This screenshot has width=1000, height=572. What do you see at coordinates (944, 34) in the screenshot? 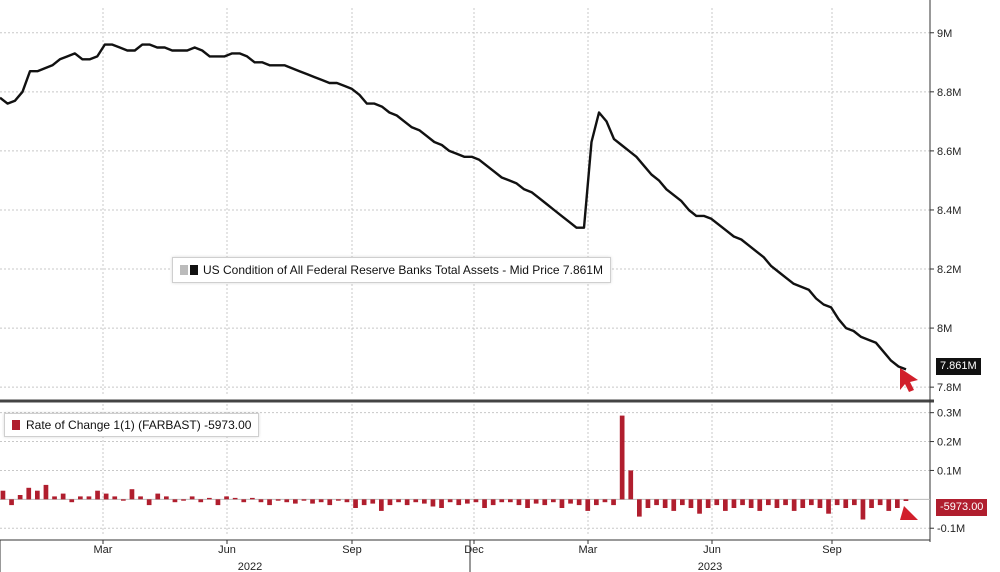
I see `upper-y-tick-label: 9M` at bounding box center [944, 34].